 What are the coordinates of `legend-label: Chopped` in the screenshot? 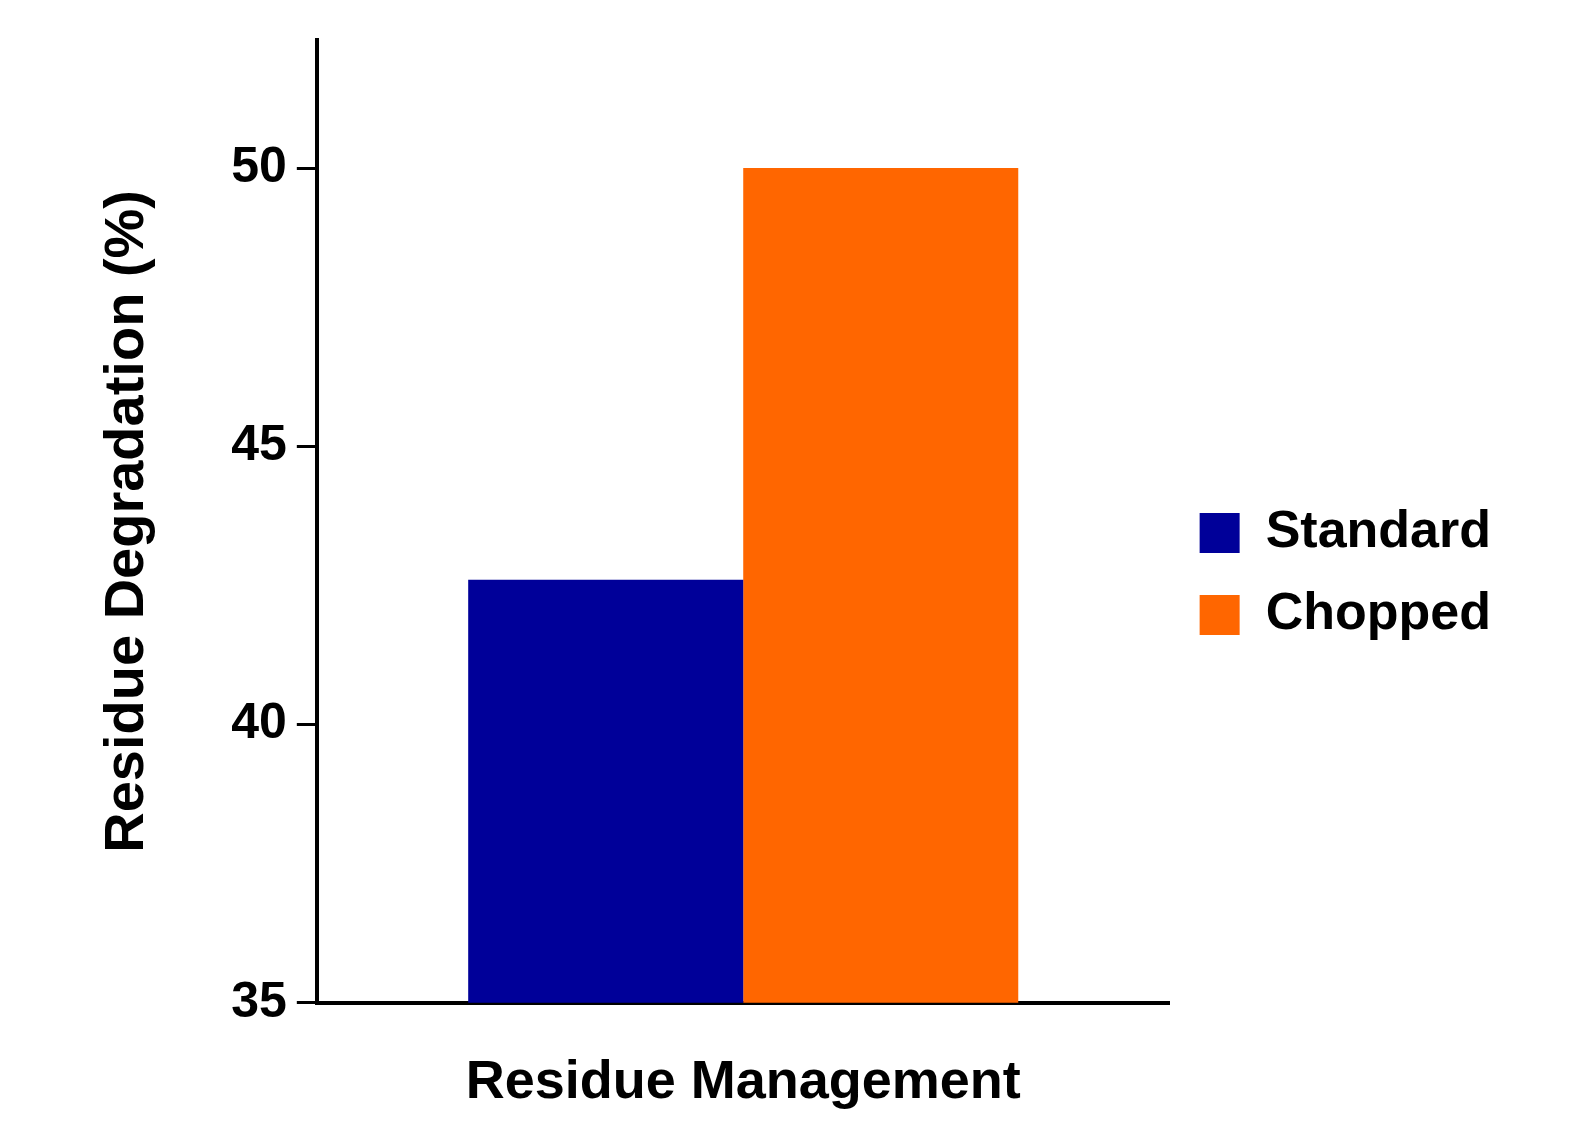 It's located at (1378, 611).